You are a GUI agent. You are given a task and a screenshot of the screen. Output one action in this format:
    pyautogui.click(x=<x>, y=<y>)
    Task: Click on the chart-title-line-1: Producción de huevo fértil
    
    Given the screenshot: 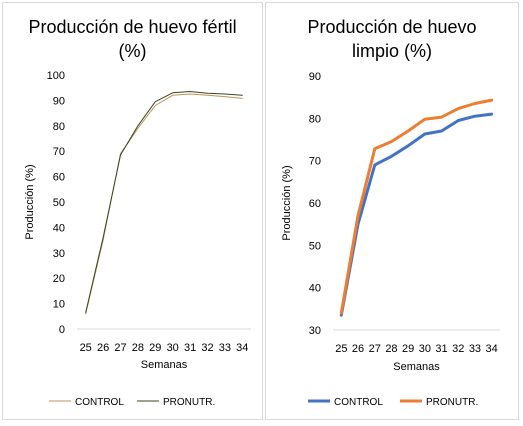 What is the action you would take?
    pyautogui.click(x=132, y=27)
    